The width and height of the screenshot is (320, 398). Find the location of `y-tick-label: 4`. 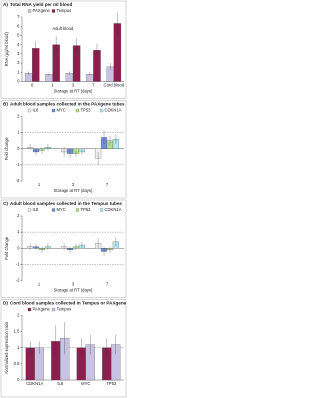

y-tick-label: 4 is located at coordinates (18, 44).